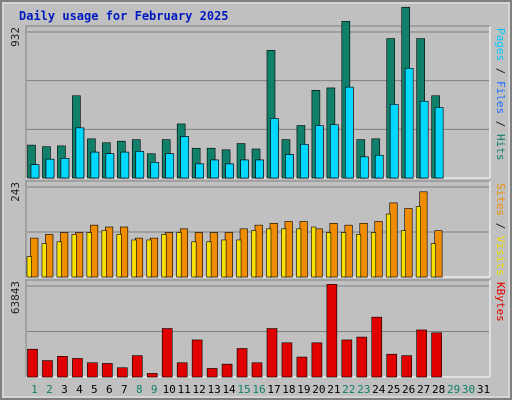 The height and width of the screenshot is (400, 512). What do you see at coordinates (15, 37) in the screenshot?
I see `y-max-label: 932` at bounding box center [15, 37].